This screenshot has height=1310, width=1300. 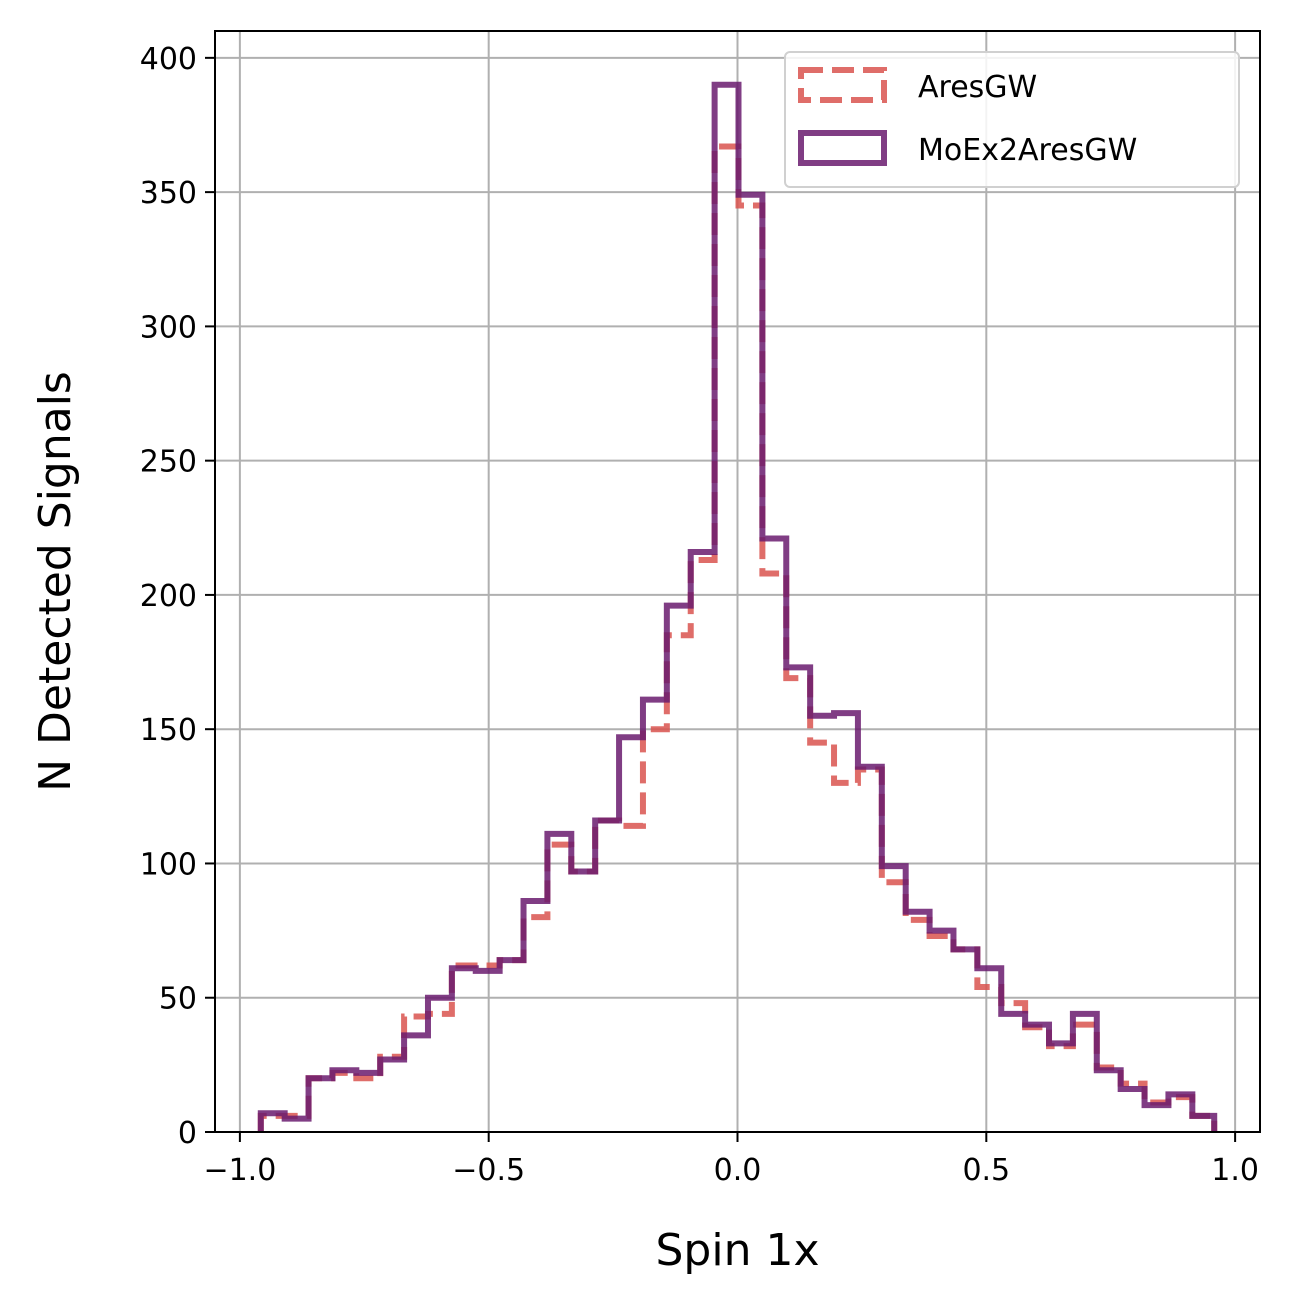 I want to click on legend-swatch-moex2aresgw, so click(x=842, y=148).